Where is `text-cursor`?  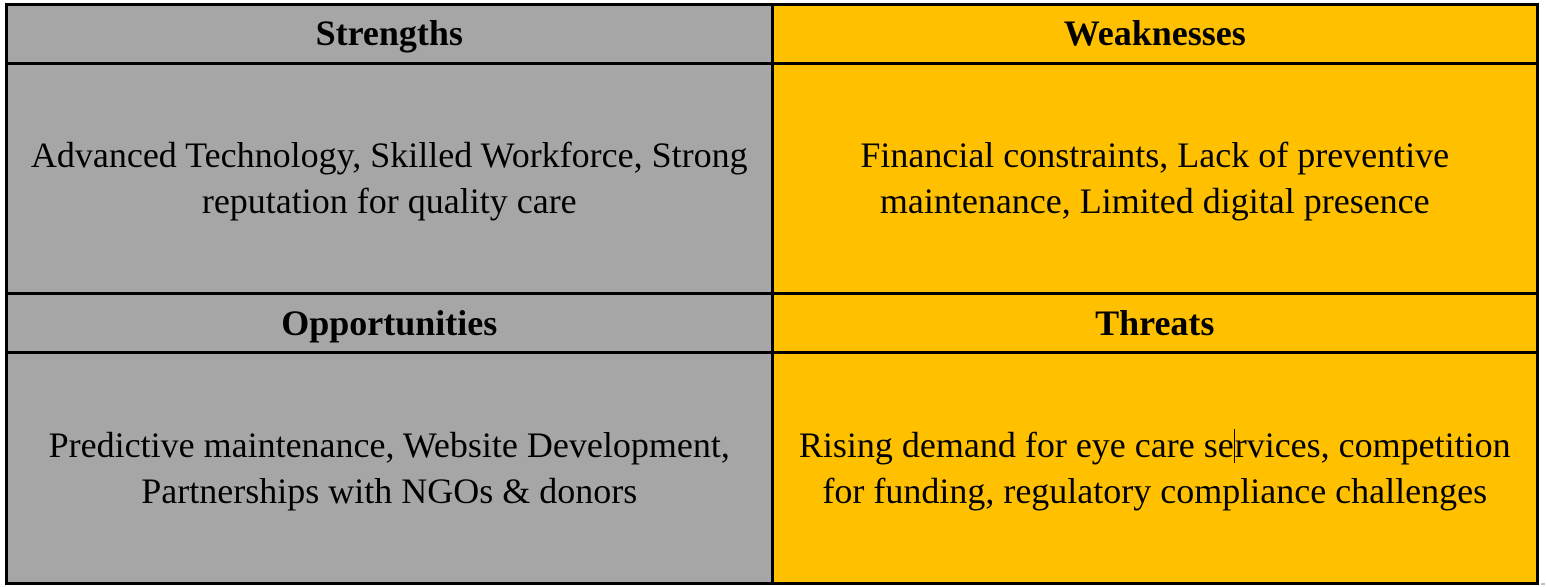 text-cursor is located at coordinates (1234, 445).